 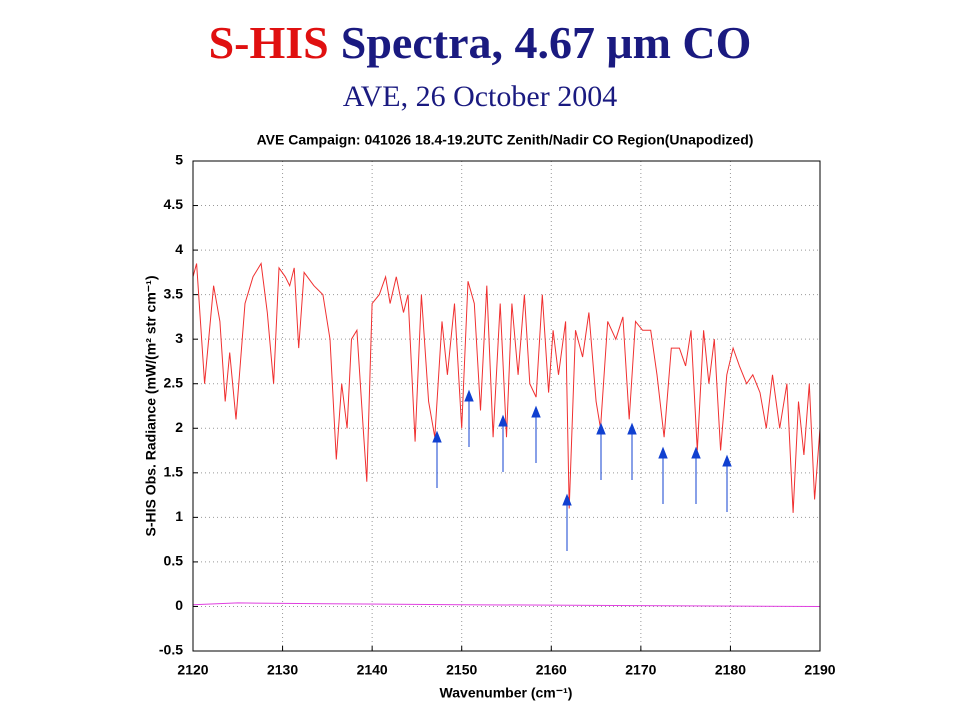 I want to click on title-rest: Spectra, 4.67 μm CO, so click(x=546, y=42).